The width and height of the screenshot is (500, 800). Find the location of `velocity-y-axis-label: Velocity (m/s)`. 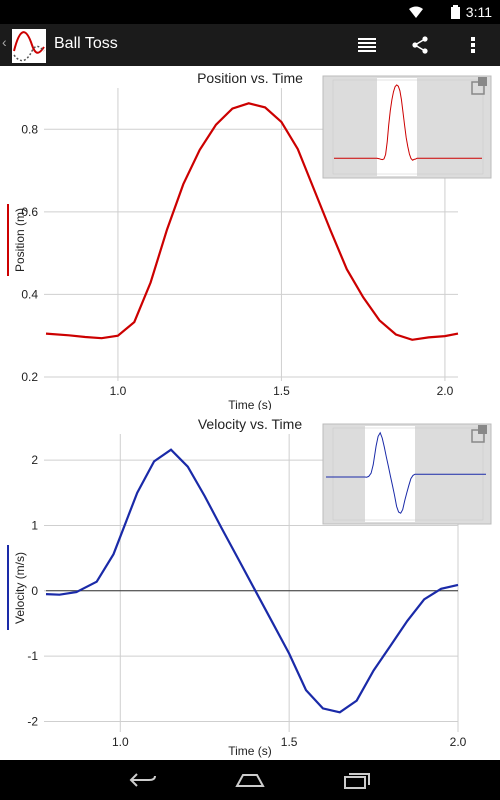

velocity-y-axis-label: Velocity (m/s) is located at coordinates (20, 588).